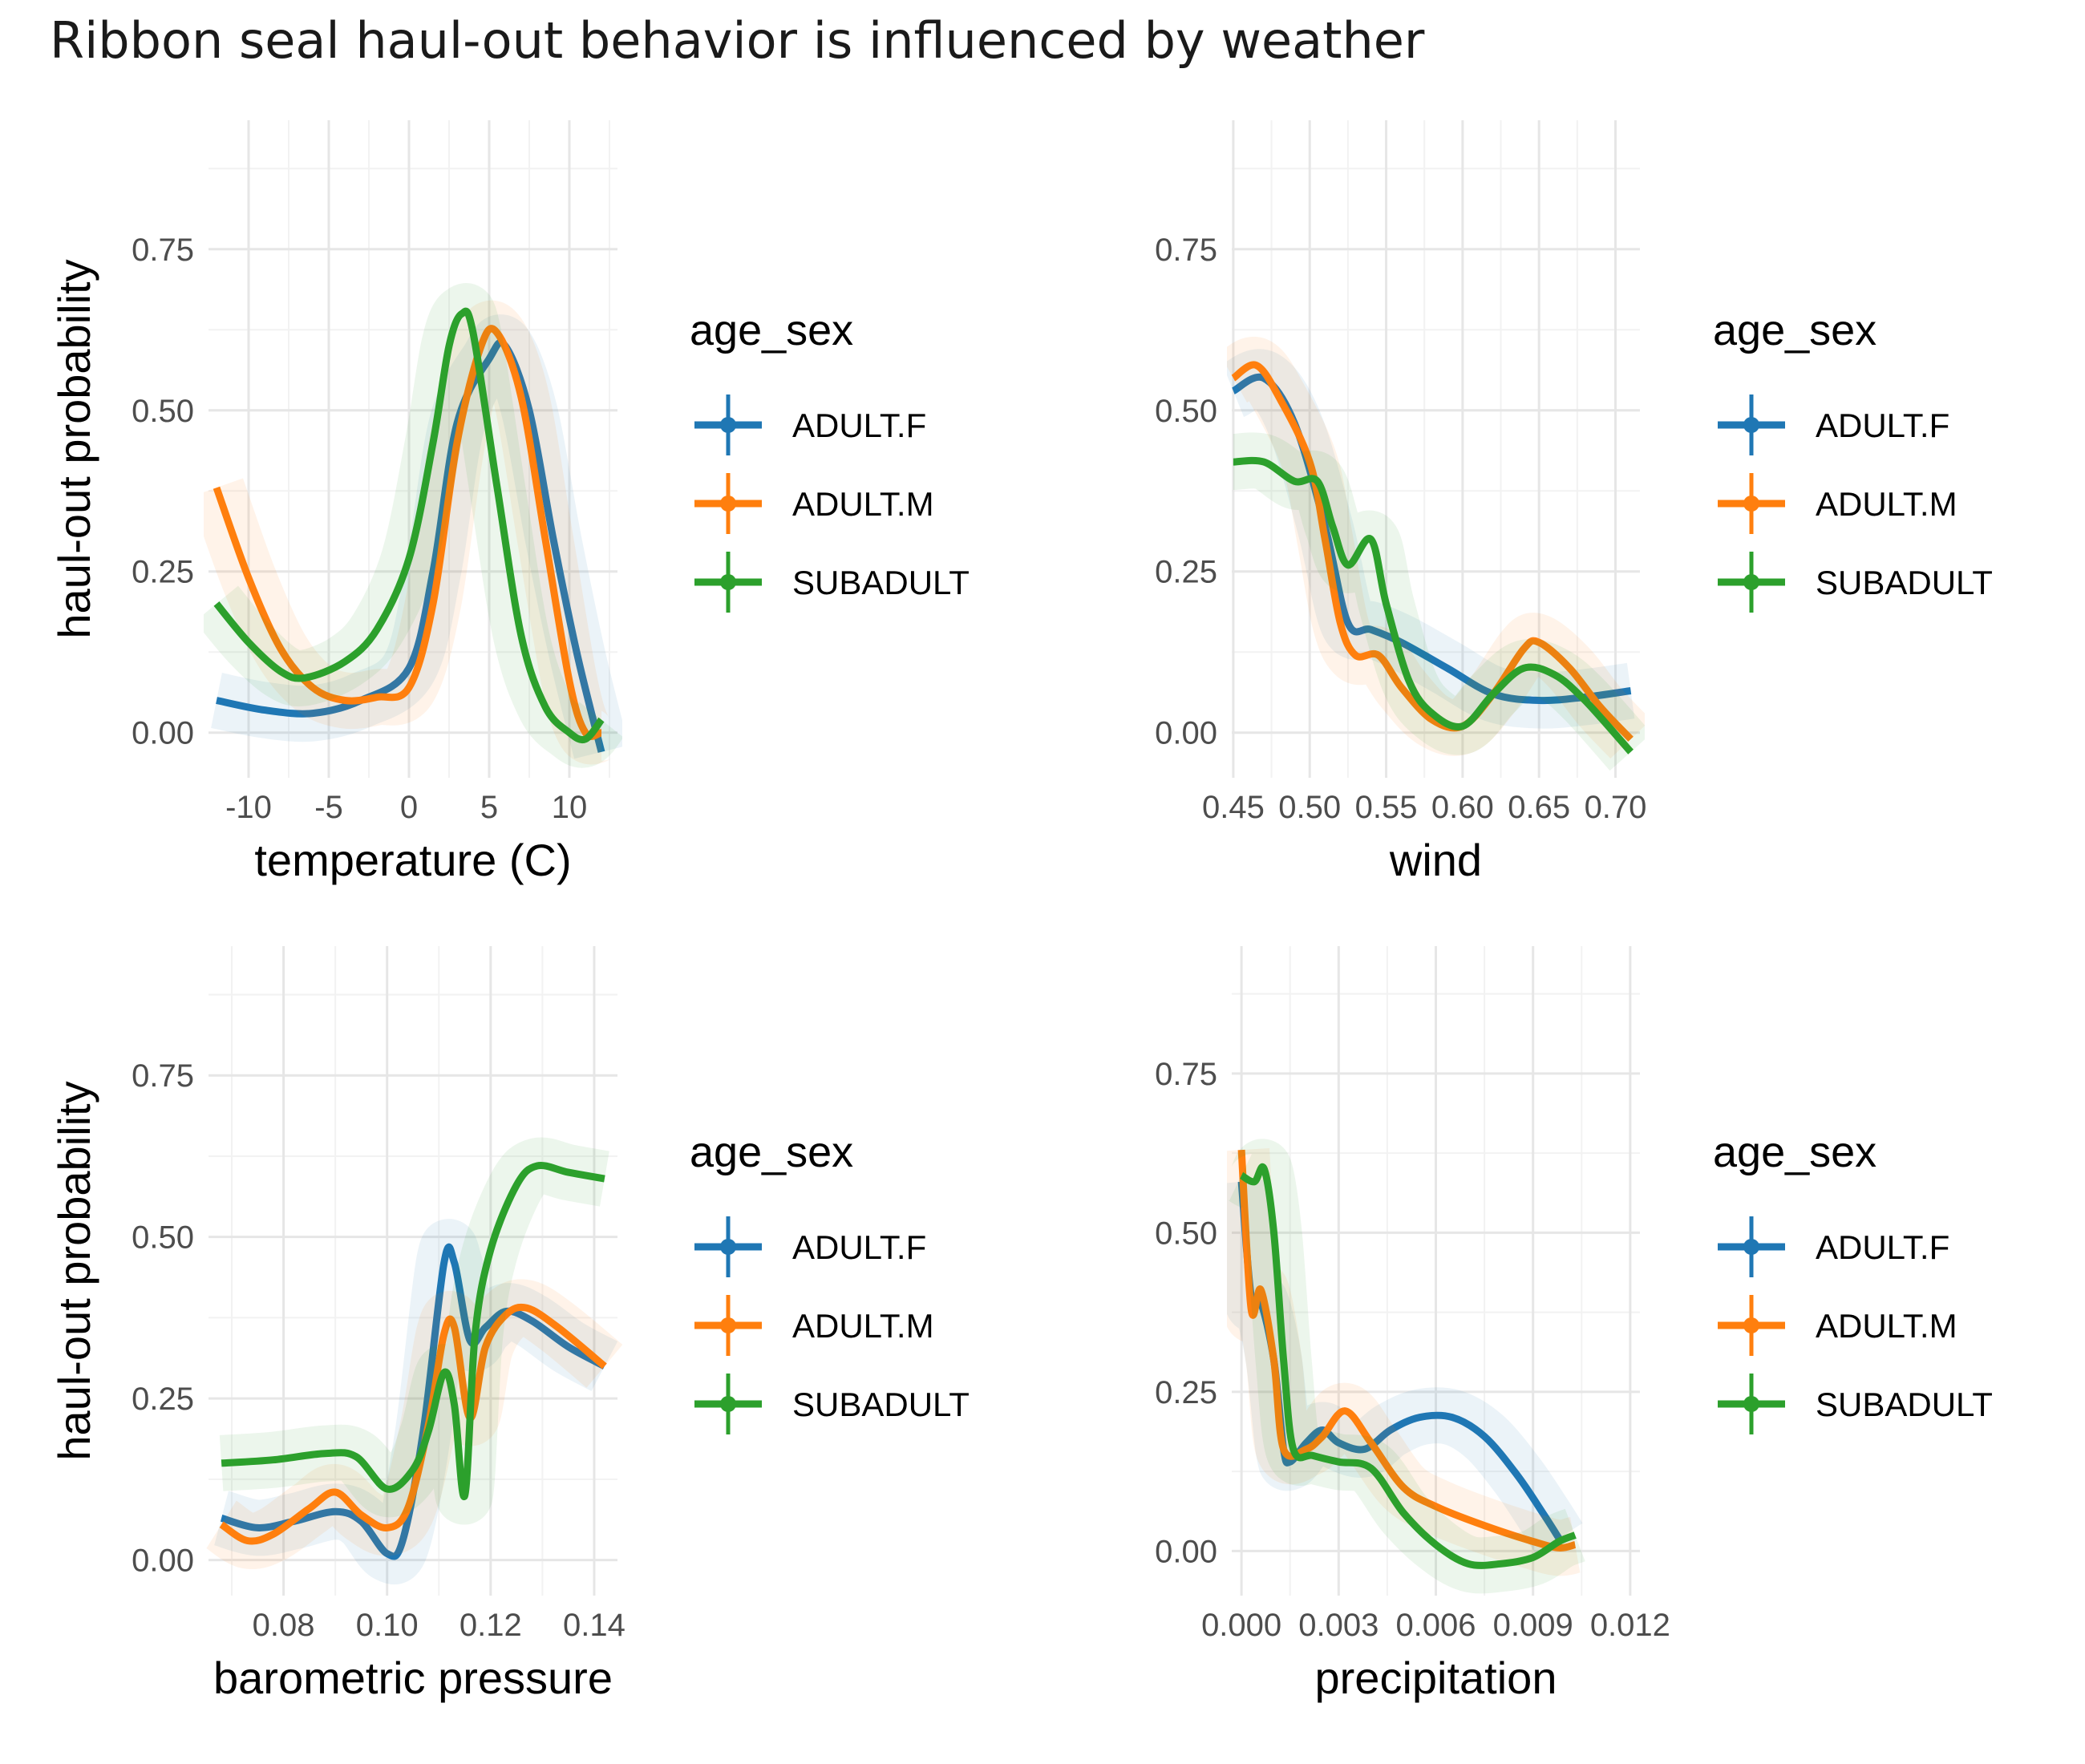 This screenshot has height=1764, width=2085. I want to click on x-tick-label: 0.65, so click(1539, 807).